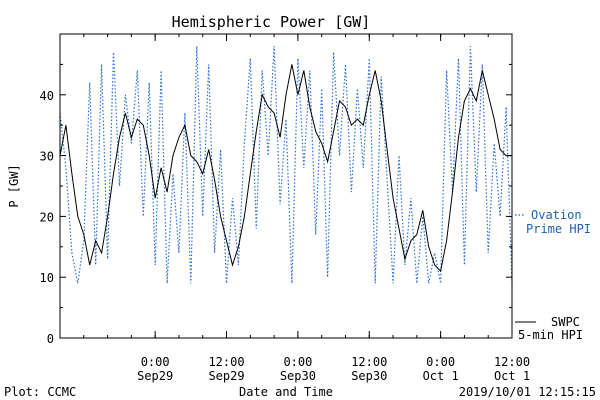 This screenshot has width=600, height=400. Describe the element at coordinates (47, 96) in the screenshot. I see `y-tick-label: 40` at that location.